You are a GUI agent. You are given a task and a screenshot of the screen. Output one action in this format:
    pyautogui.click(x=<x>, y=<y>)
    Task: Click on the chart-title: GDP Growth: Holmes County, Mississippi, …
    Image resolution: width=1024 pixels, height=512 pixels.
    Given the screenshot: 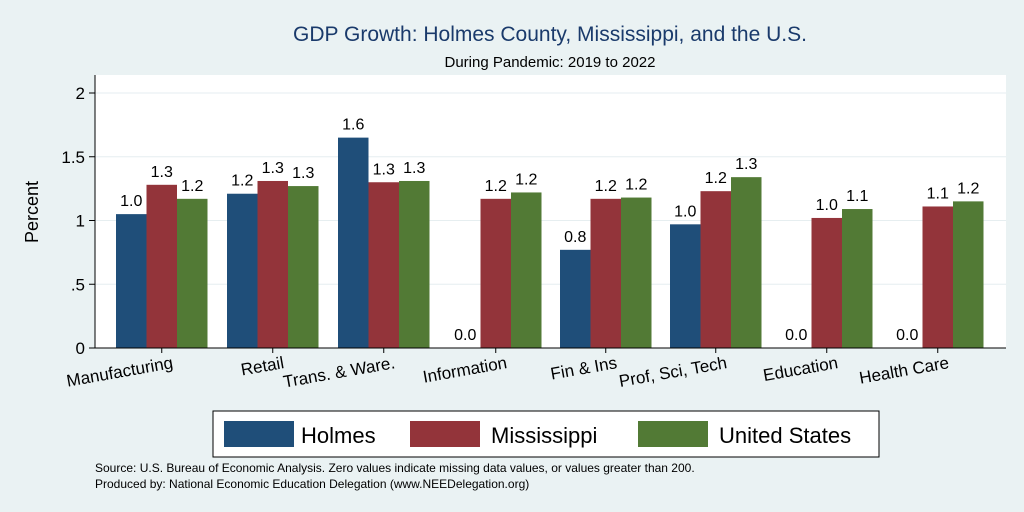 What is the action you would take?
    pyautogui.click(x=550, y=34)
    